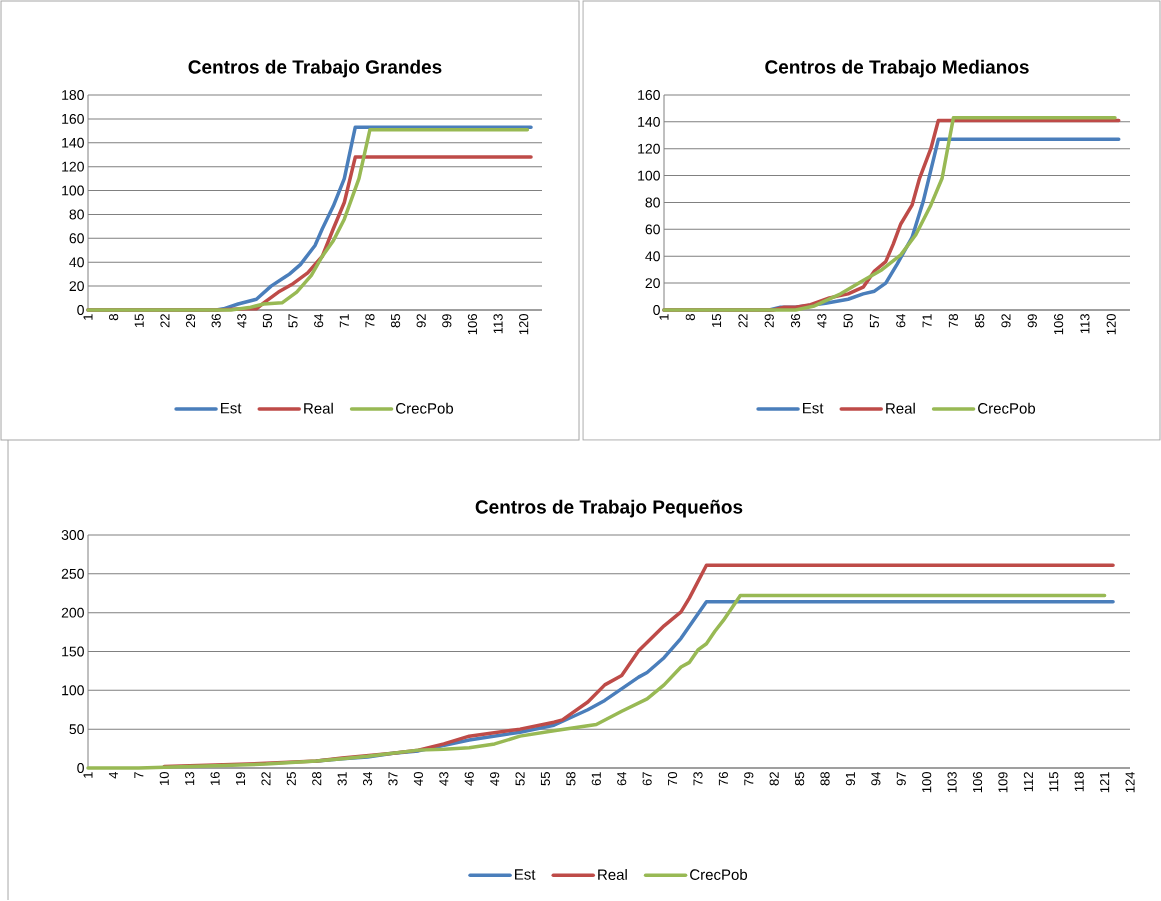 The height and width of the screenshot is (901, 1161). I want to click on x-tick-label: 76, so click(723, 779).